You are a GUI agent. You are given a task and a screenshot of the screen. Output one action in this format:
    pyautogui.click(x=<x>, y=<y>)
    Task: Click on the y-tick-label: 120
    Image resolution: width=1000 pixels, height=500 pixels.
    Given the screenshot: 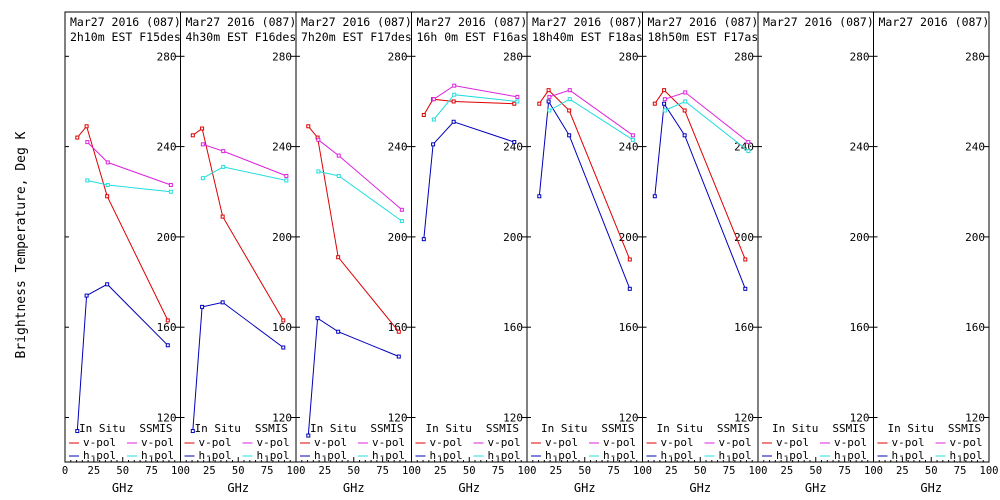 What is the action you would take?
    pyautogui.click(x=282, y=418)
    